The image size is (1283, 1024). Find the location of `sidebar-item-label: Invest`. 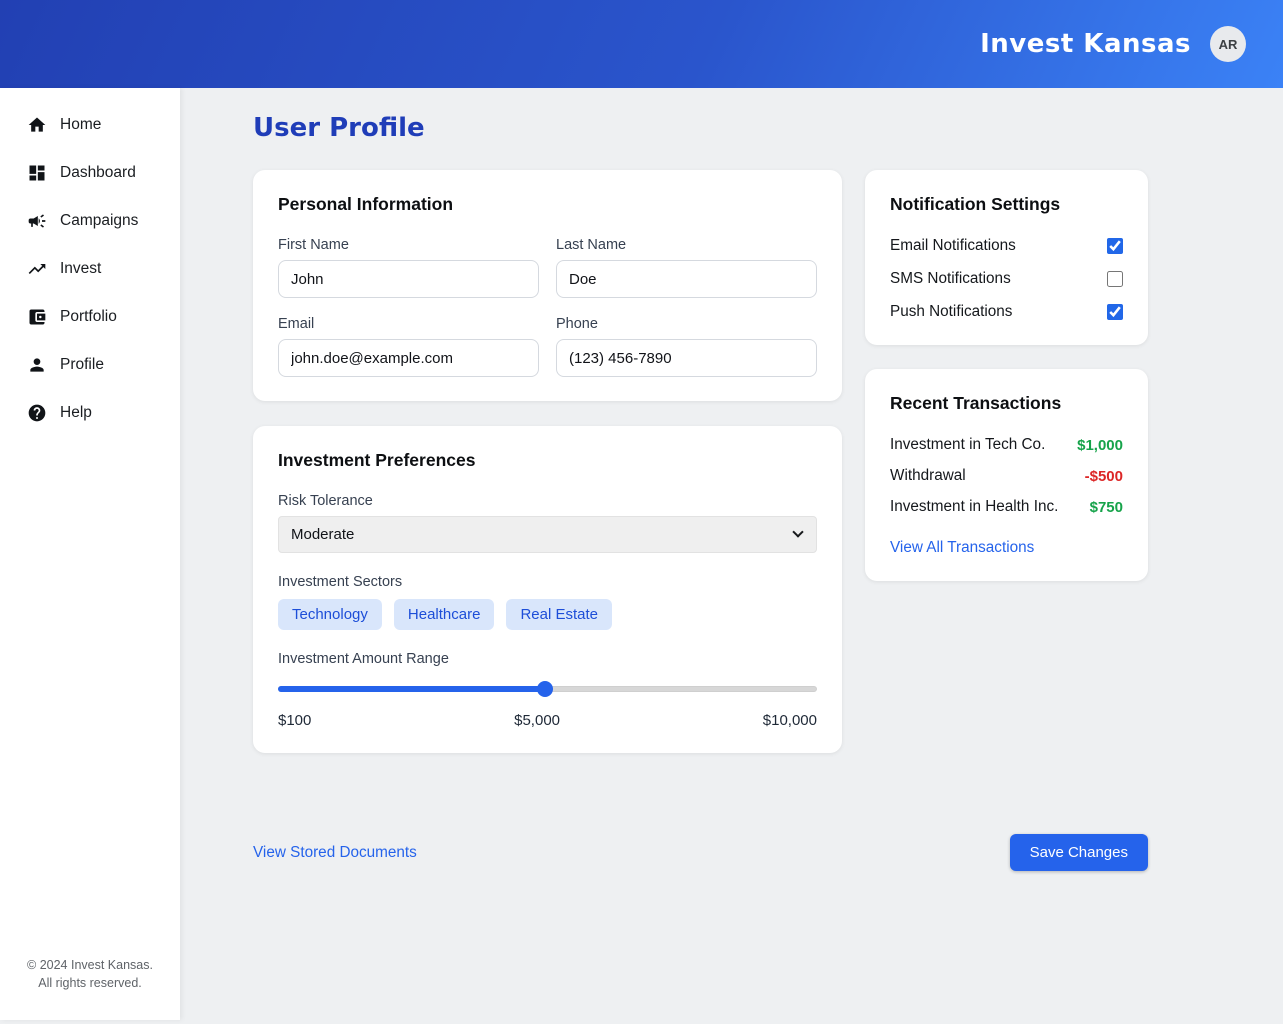

sidebar-item-label: Invest is located at coordinates (81, 268).